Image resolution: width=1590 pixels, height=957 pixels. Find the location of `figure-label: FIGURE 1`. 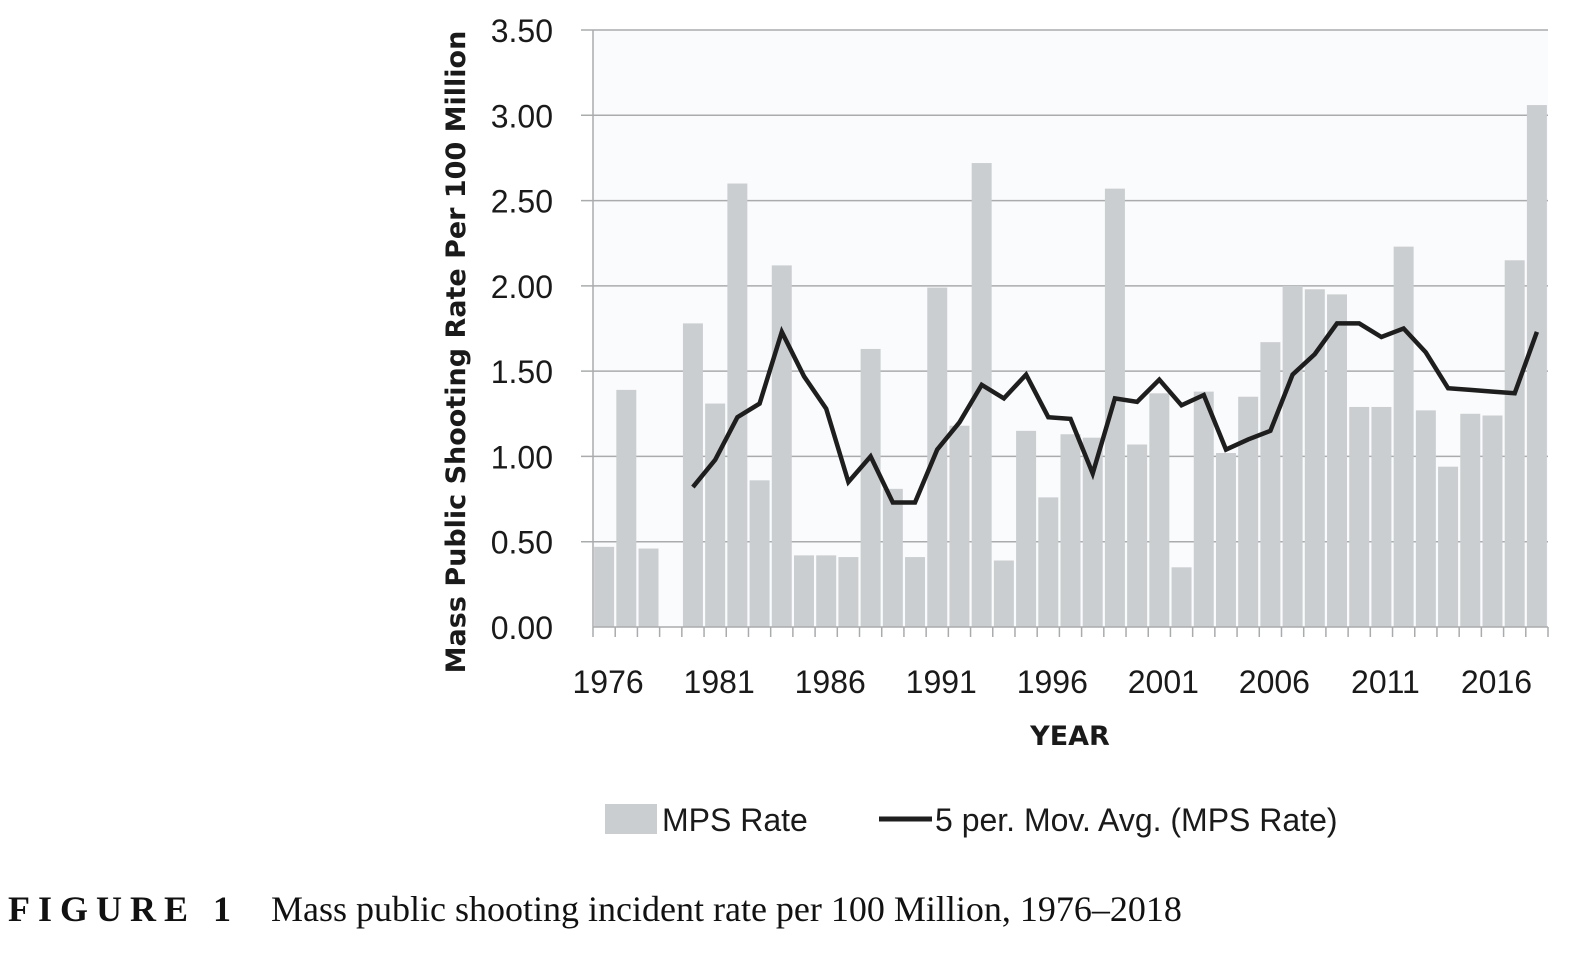

figure-label: FIGURE 1 is located at coordinates (124, 909).